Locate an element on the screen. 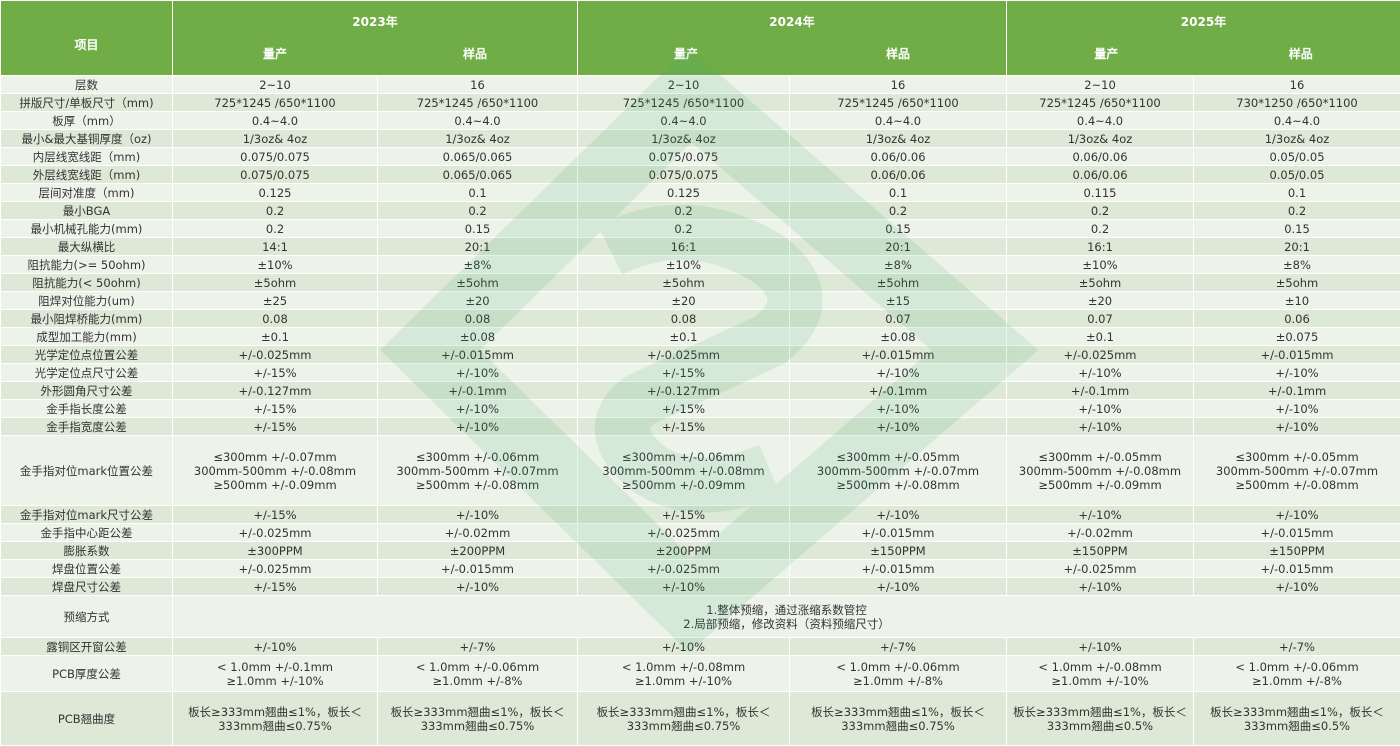 The height and width of the screenshot is (746, 1400). table-cell: < 1.0mm +/-0.1mm ≥1.0mm +/-10% is located at coordinates (275, 674).